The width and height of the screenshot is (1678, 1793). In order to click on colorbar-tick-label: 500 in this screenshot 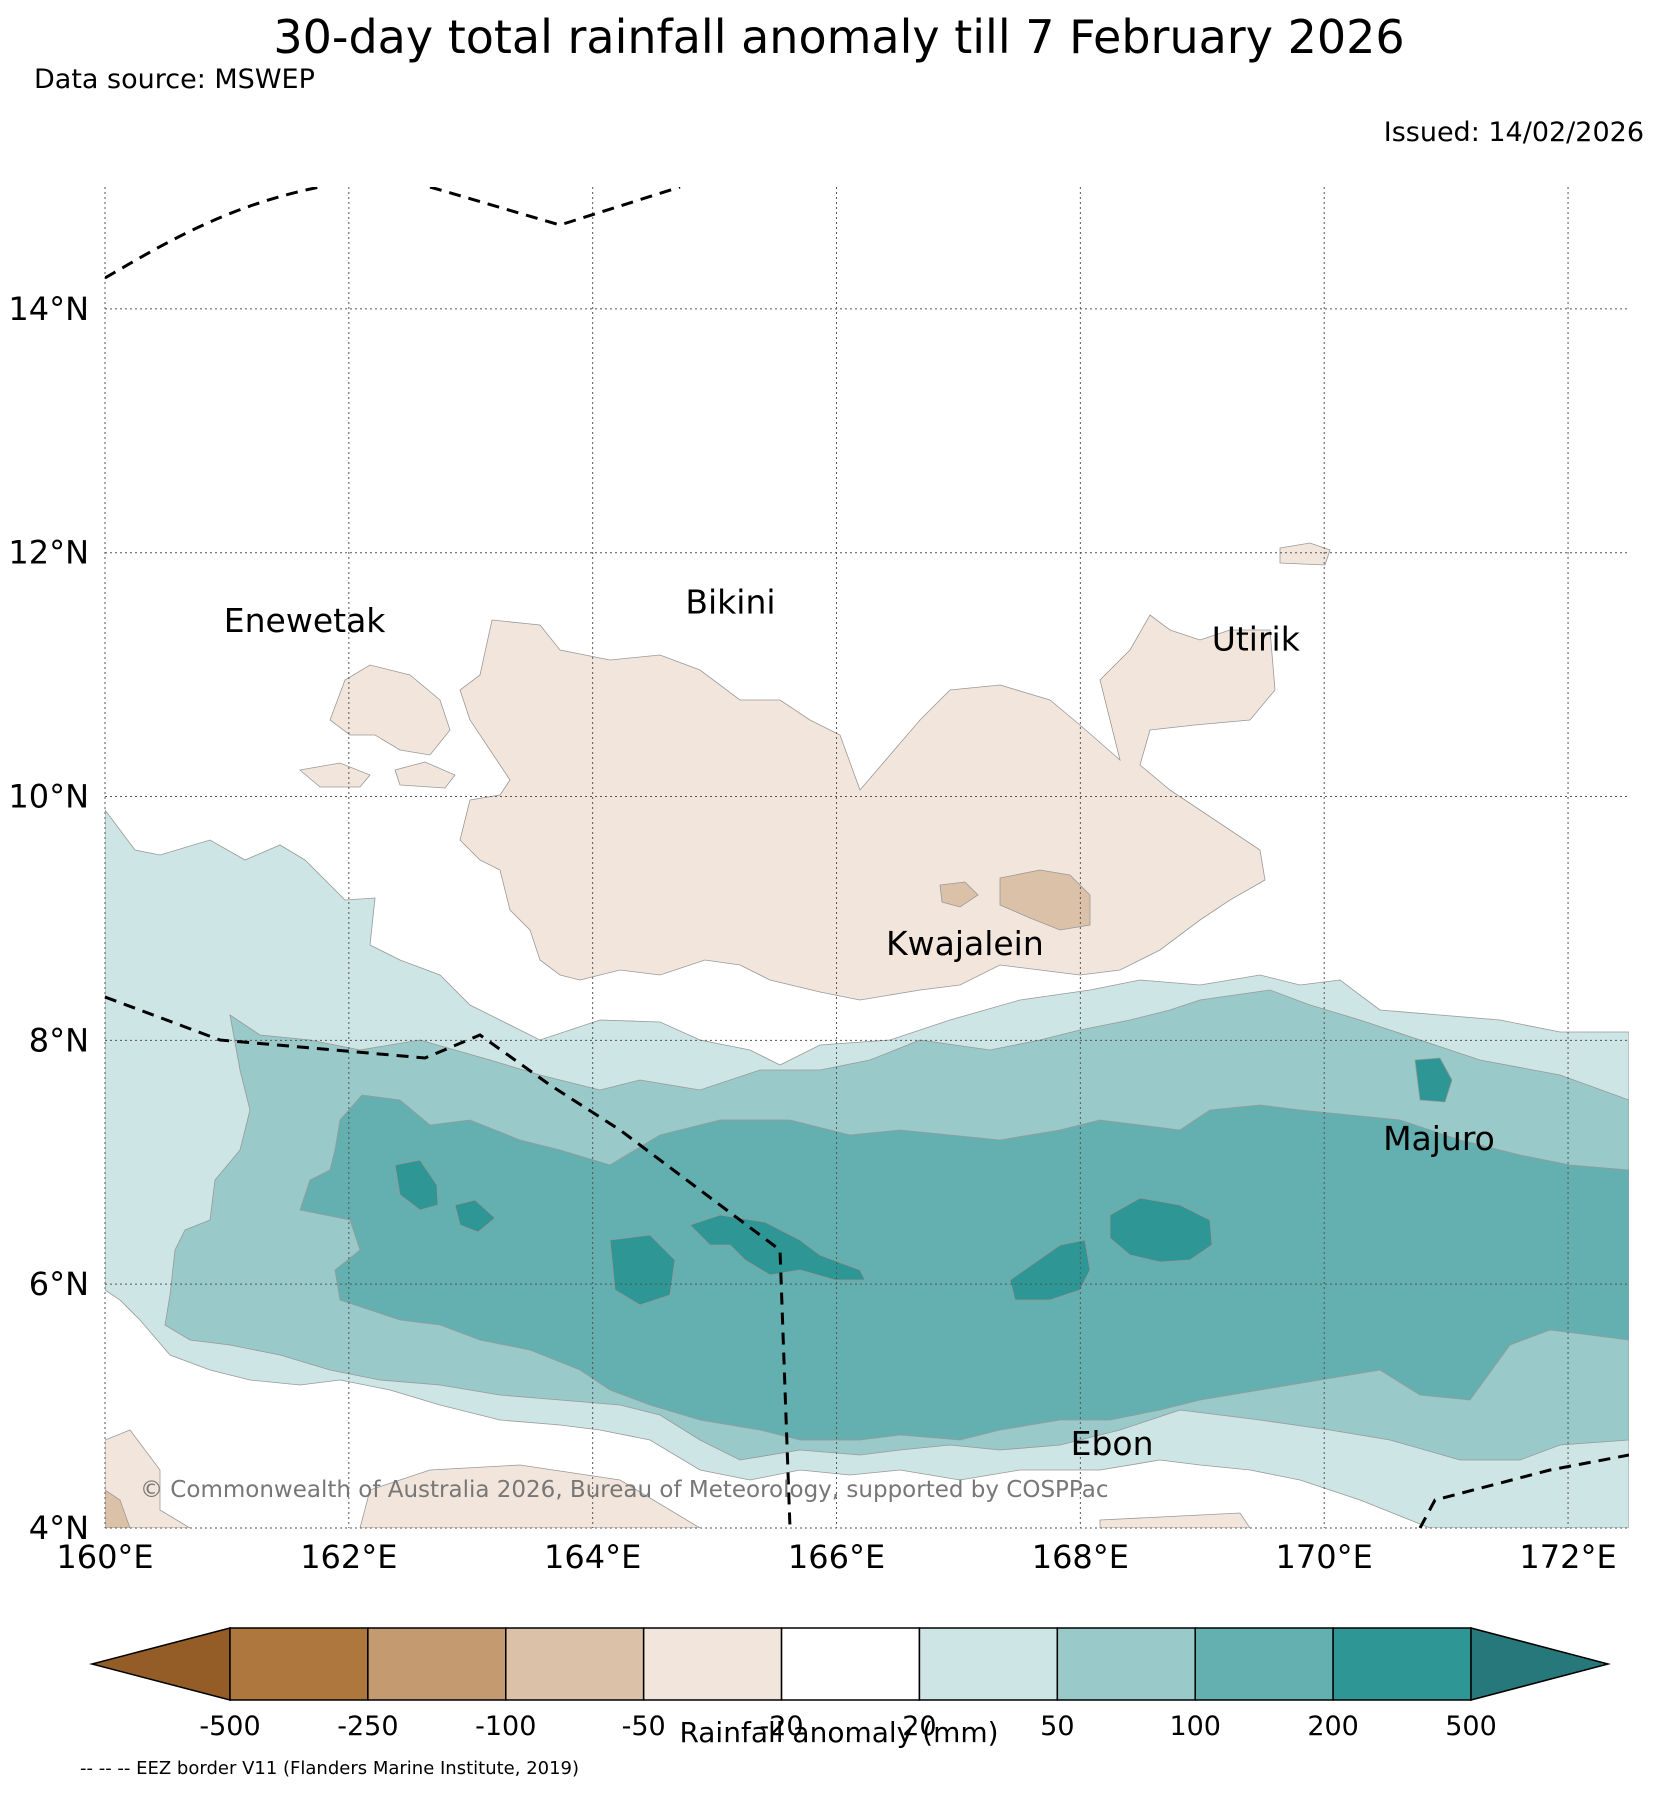, I will do `click(1471, 1726)`.